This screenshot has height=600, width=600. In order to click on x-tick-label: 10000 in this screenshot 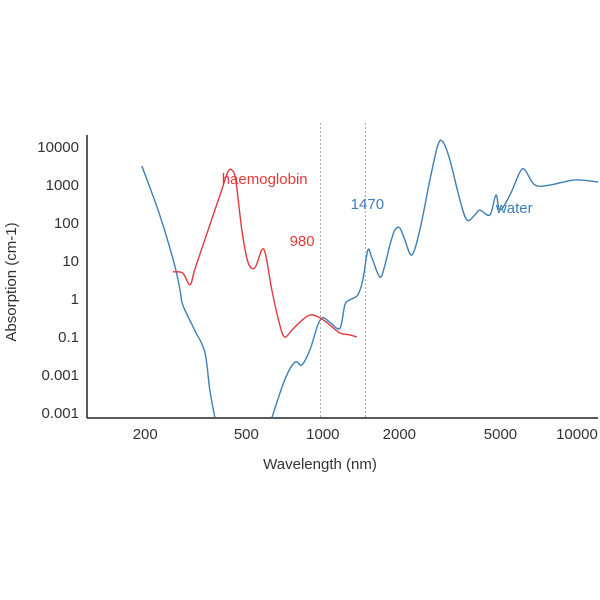, I will do `click(577, 434)`.